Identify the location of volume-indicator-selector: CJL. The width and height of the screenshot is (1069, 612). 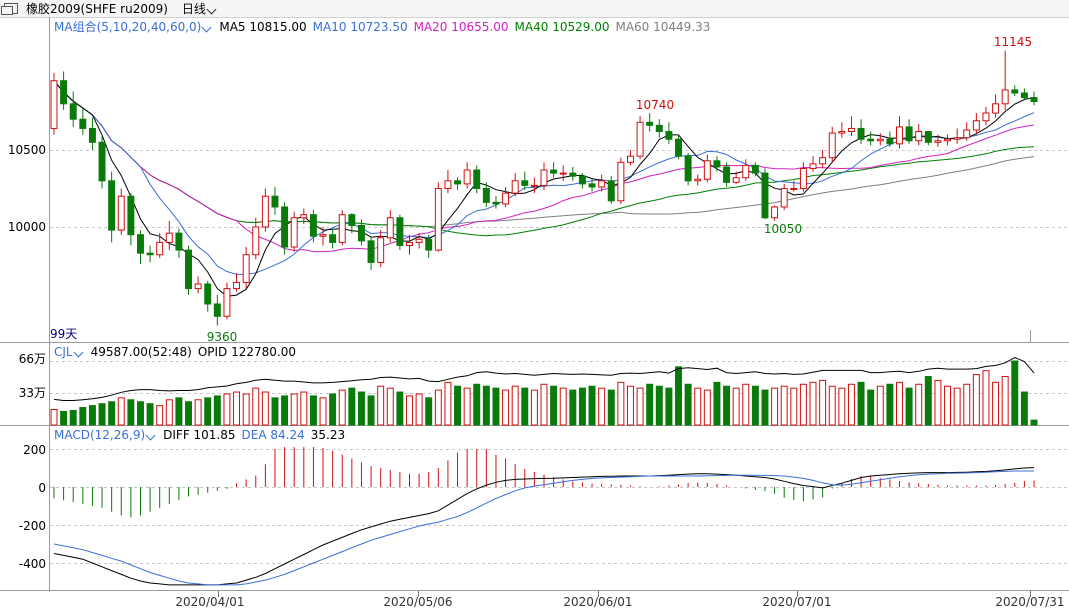
(69, 352).